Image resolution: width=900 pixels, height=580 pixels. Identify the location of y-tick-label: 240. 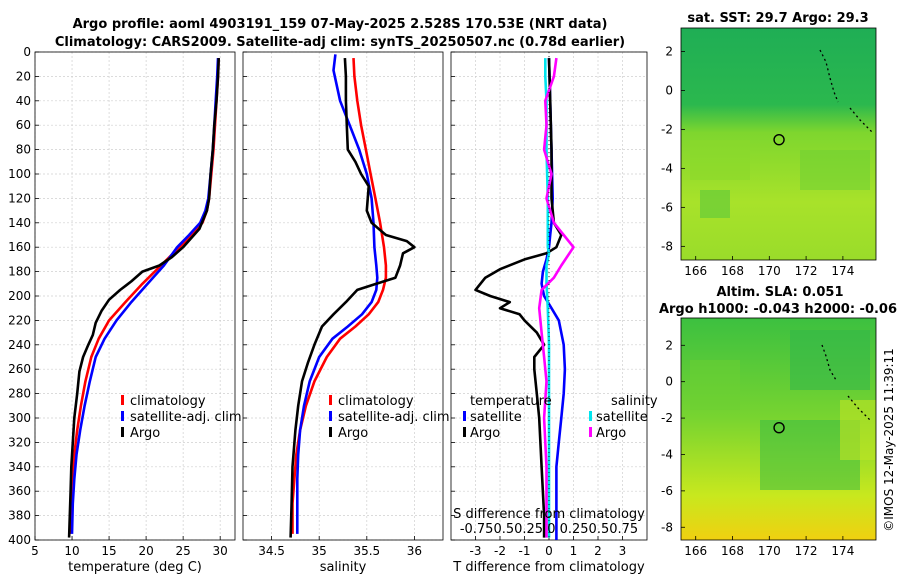
(19, 345).